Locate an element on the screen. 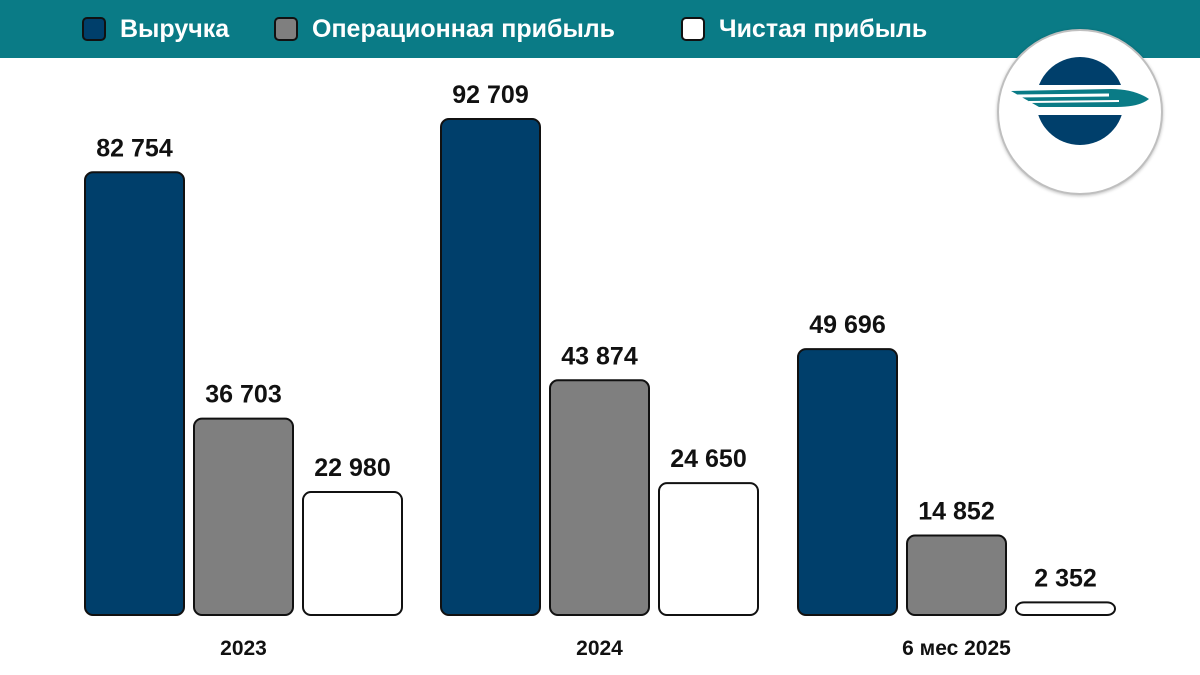  legend-item-revenue: Выручка is located at coordinates (155, 29).